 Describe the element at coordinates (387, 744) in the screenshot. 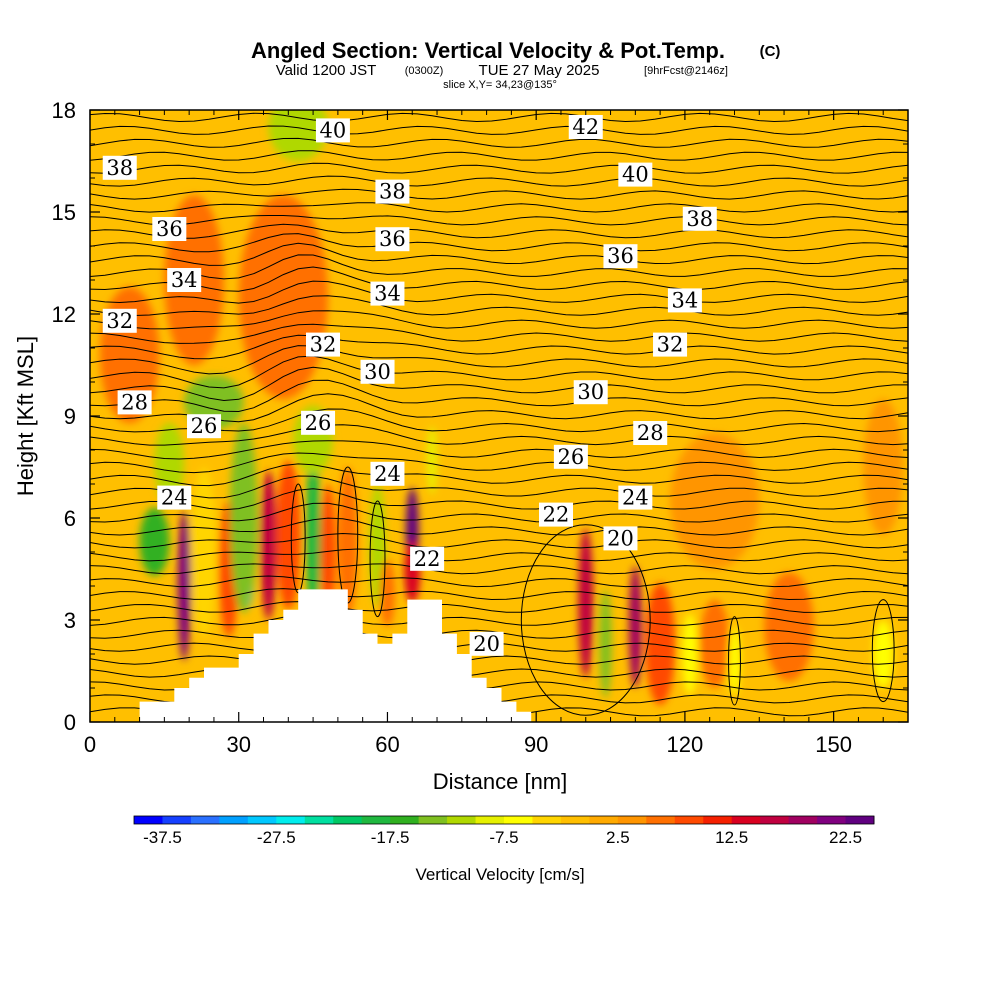

I see `x-tick-label: 60` at that location.